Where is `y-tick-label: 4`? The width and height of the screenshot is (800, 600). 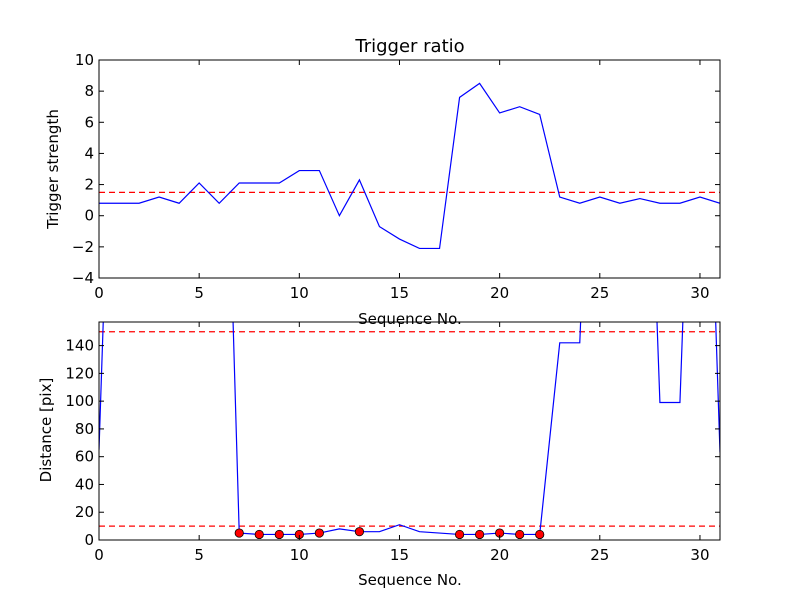 y-tick-label: 4 is located at coordinates (89, 153).